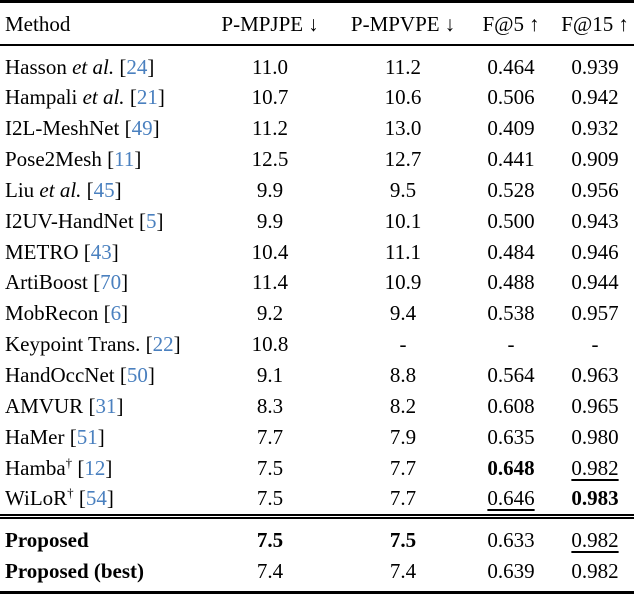 The image size is (634, 594). I want to click on method-name: I2L-MeshNet, so click(62, 128).